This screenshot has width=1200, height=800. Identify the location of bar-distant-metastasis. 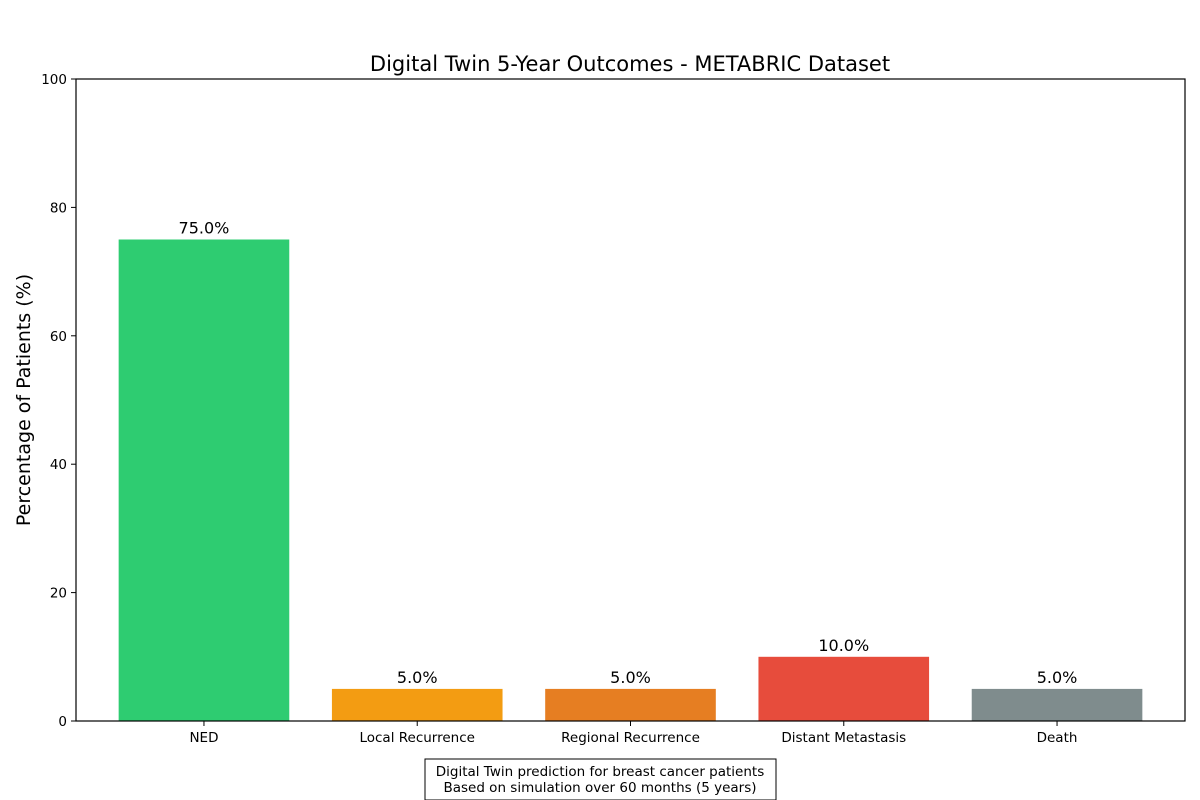
(844, 688).